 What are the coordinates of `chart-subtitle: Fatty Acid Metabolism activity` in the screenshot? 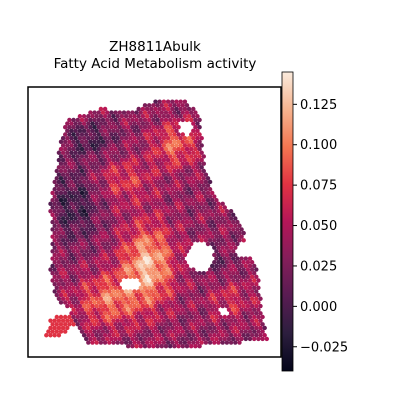 It's located at (155, 64).